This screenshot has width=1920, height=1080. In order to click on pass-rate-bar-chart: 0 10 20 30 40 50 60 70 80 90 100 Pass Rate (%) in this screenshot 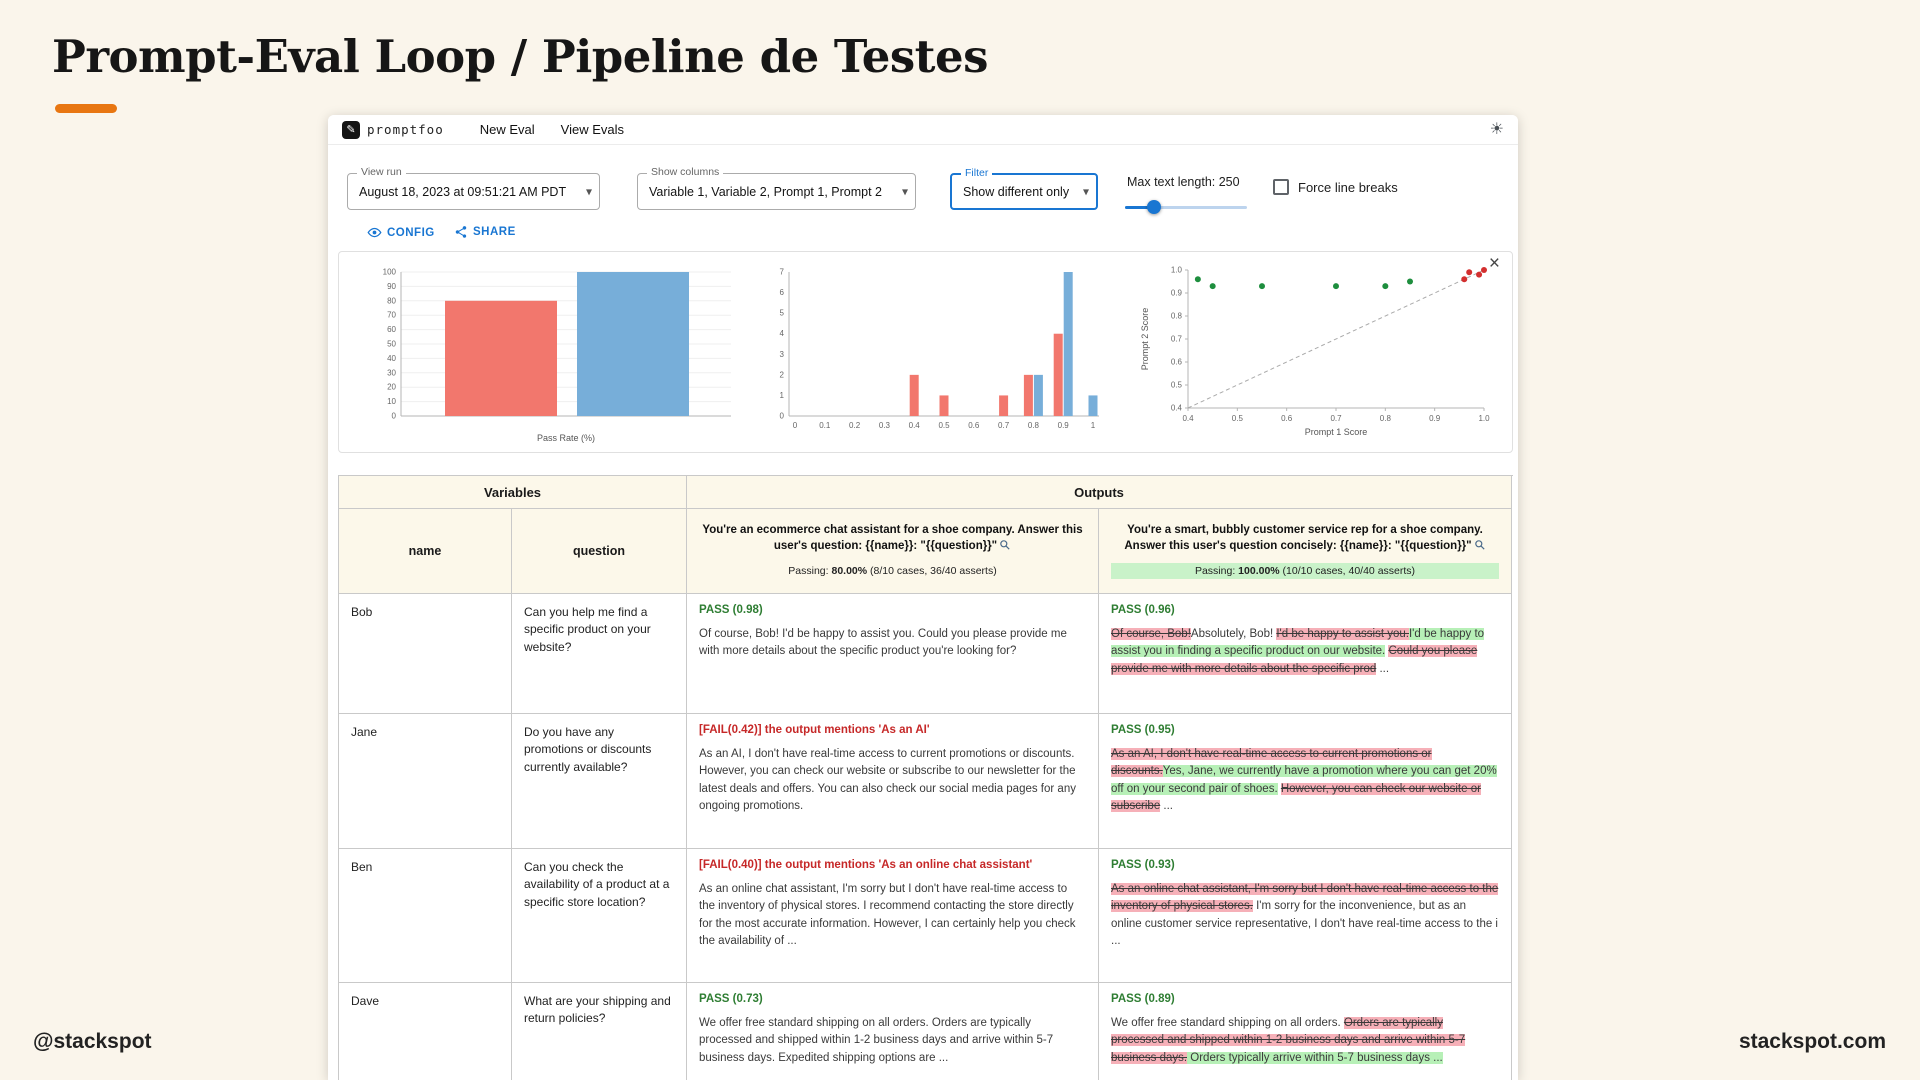, I will do `click(557, 355)`.